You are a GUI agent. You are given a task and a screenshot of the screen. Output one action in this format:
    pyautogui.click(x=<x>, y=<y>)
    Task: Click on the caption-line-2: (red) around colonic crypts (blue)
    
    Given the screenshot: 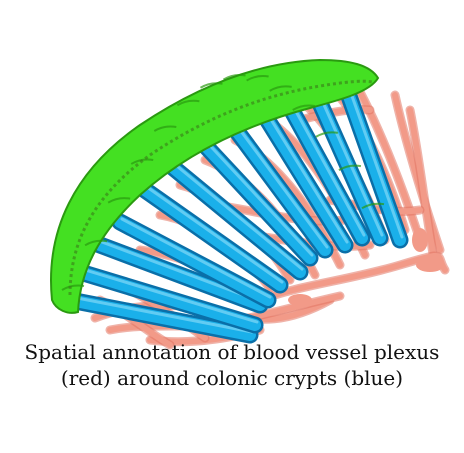 What is the action you would take?
    pyautogui.click(x=232, y=378)
    